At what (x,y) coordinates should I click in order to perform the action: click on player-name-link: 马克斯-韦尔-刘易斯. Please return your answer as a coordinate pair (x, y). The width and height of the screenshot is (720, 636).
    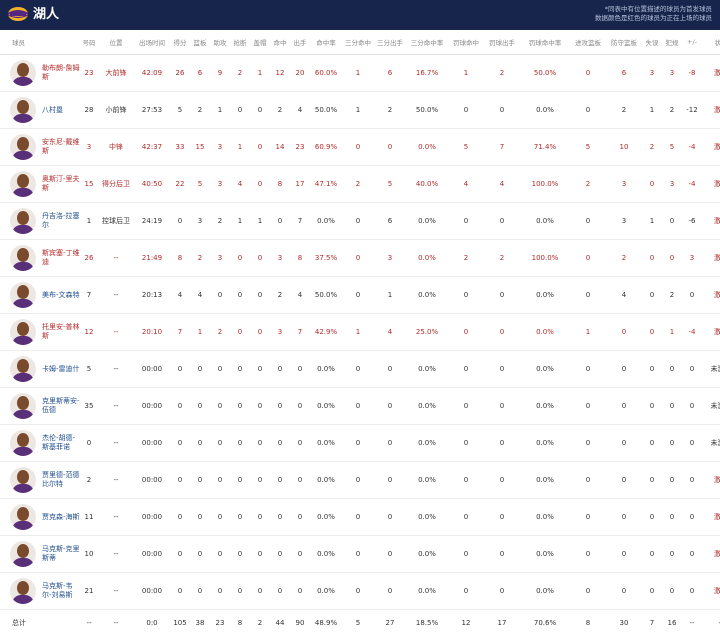
    Looking at the image, I should click on (61, 591).